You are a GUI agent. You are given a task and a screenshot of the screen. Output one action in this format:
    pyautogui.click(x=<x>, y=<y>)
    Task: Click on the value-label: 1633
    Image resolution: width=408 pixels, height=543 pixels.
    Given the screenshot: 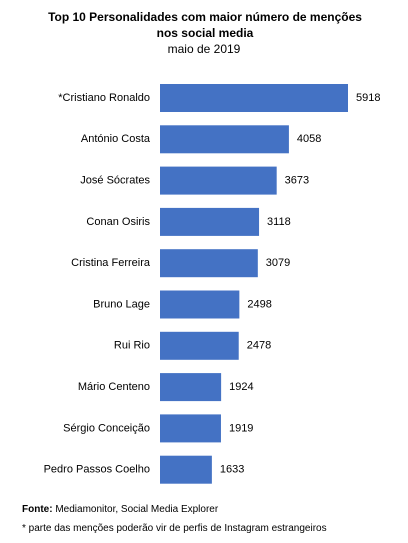 What is the action you would take?
    pyautogui.click(x=232, y=470)
    